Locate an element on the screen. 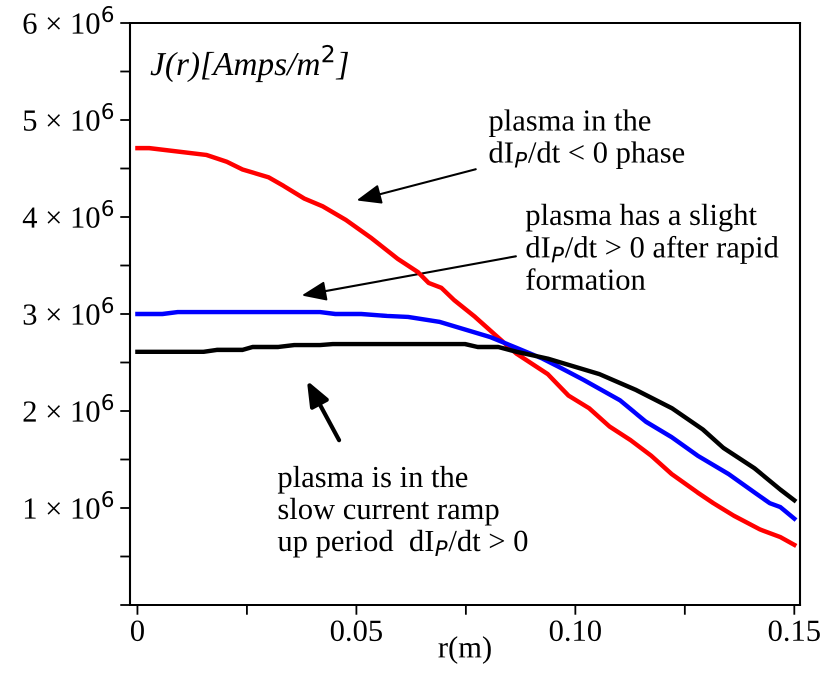 The width and height of the screenshot is (821, 677). x-tick-label: 0.10 is located at coordinates (575, 631).